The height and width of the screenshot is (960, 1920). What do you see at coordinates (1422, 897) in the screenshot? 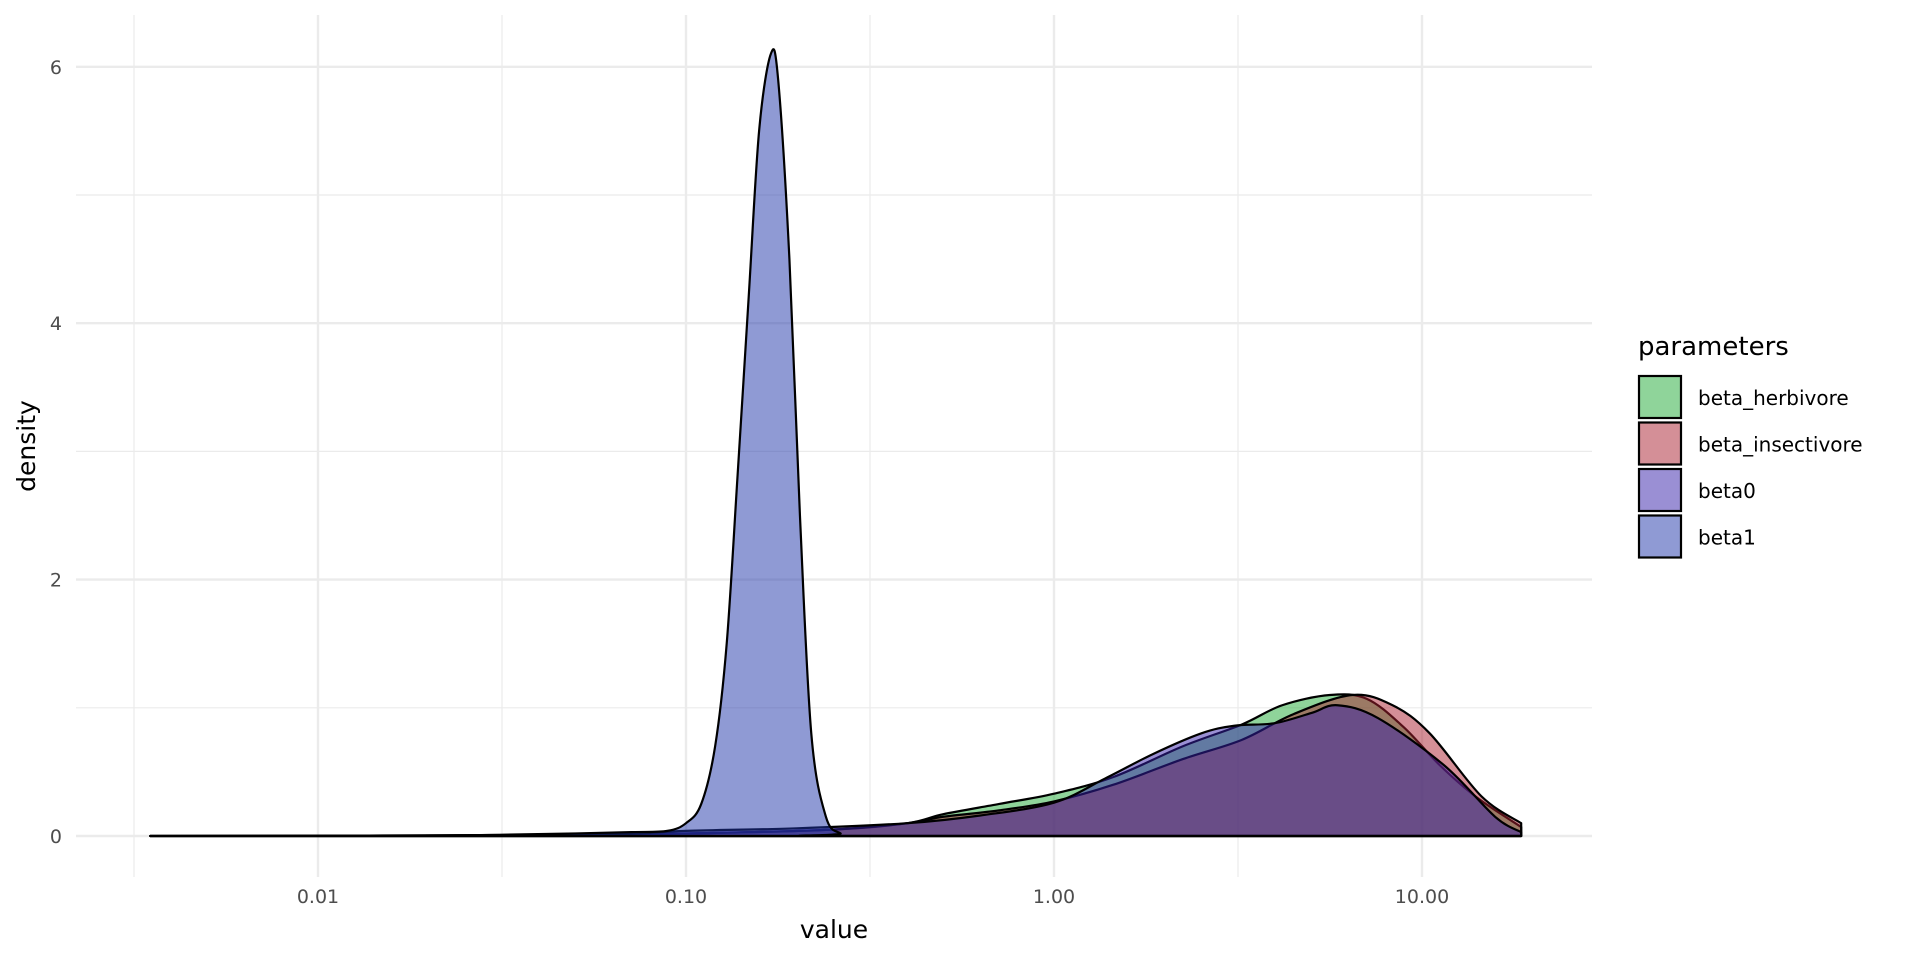
I see `x-tick-label: 10.00` at bounding box center [1422, 897].